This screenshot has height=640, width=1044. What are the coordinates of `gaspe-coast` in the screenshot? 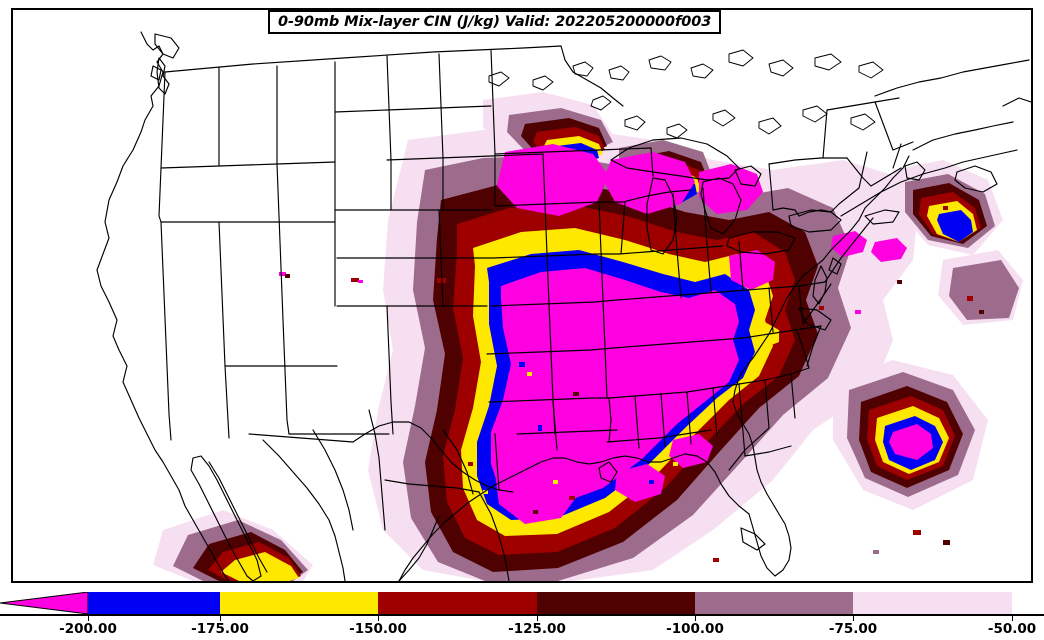 It's located at (963, 136).